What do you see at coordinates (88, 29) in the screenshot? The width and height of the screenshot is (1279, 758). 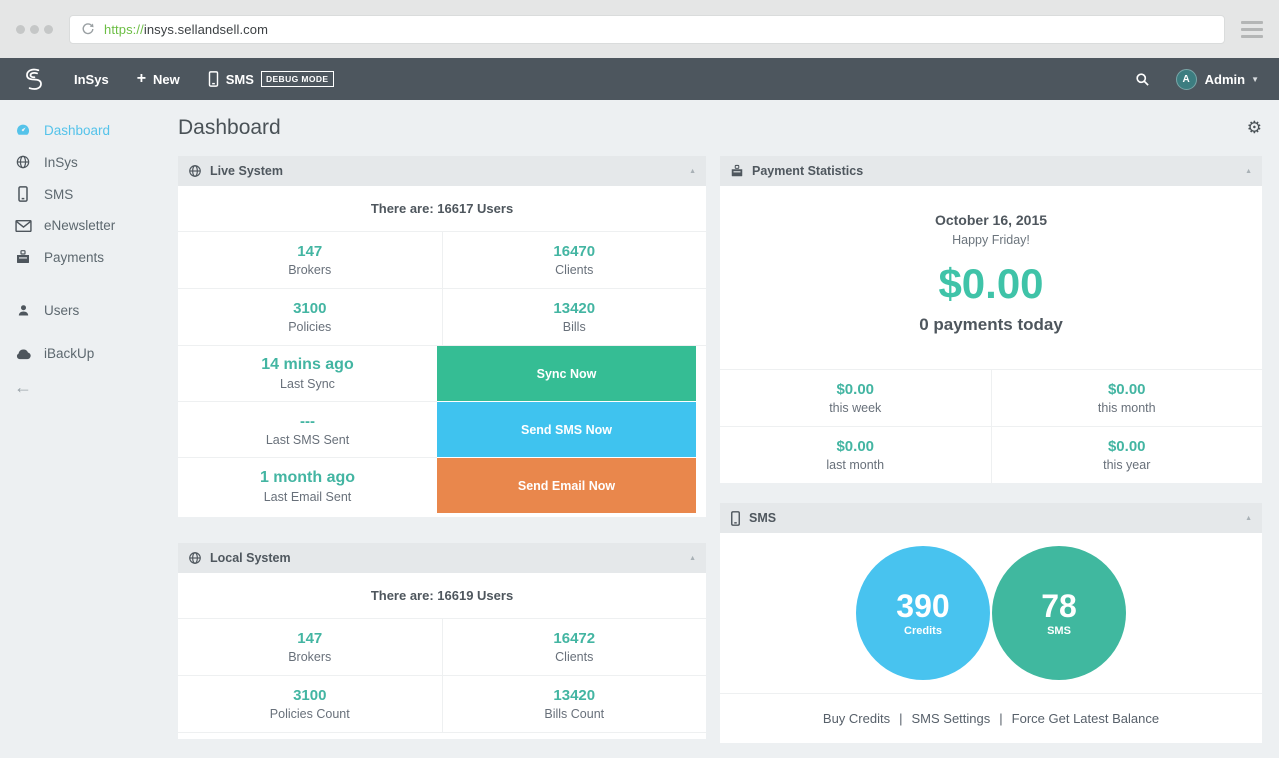 I see `reload-icon` at bounding box center [88, 29].